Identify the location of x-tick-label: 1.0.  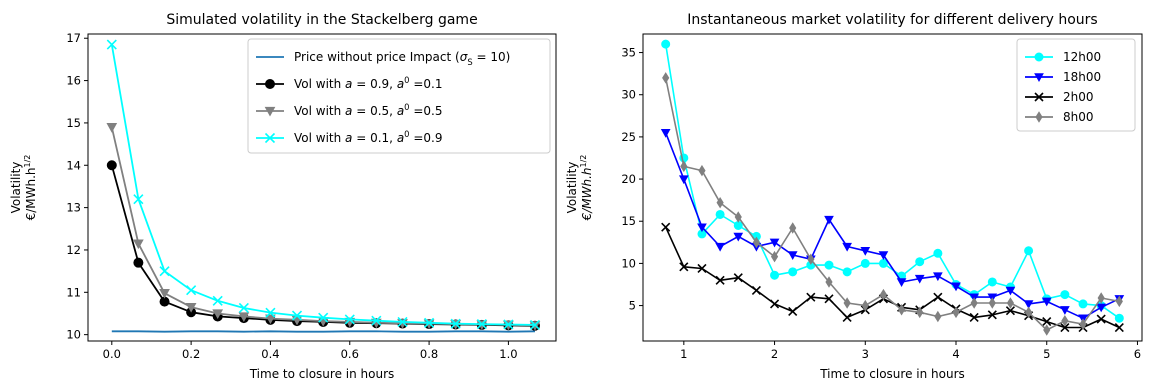
(508, 354).